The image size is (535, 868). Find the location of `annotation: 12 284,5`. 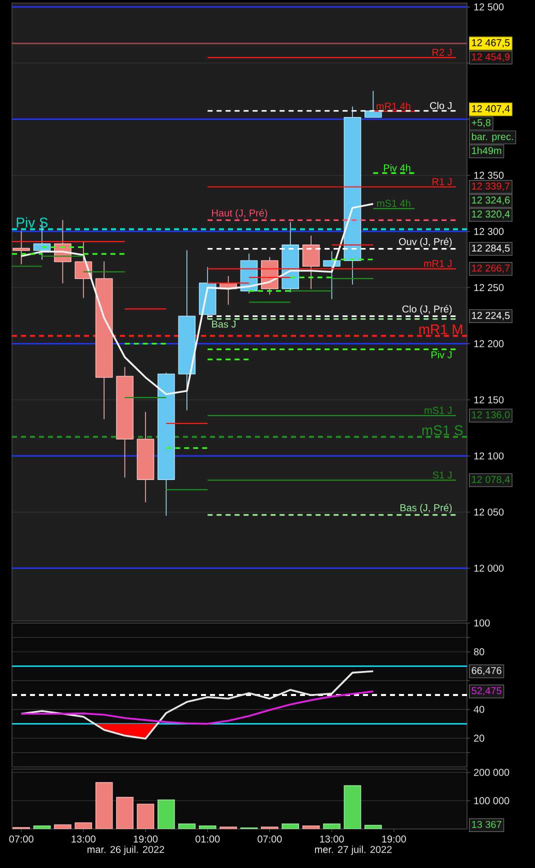

annotation: 12 284,5 is located at coordinates (491, 248).